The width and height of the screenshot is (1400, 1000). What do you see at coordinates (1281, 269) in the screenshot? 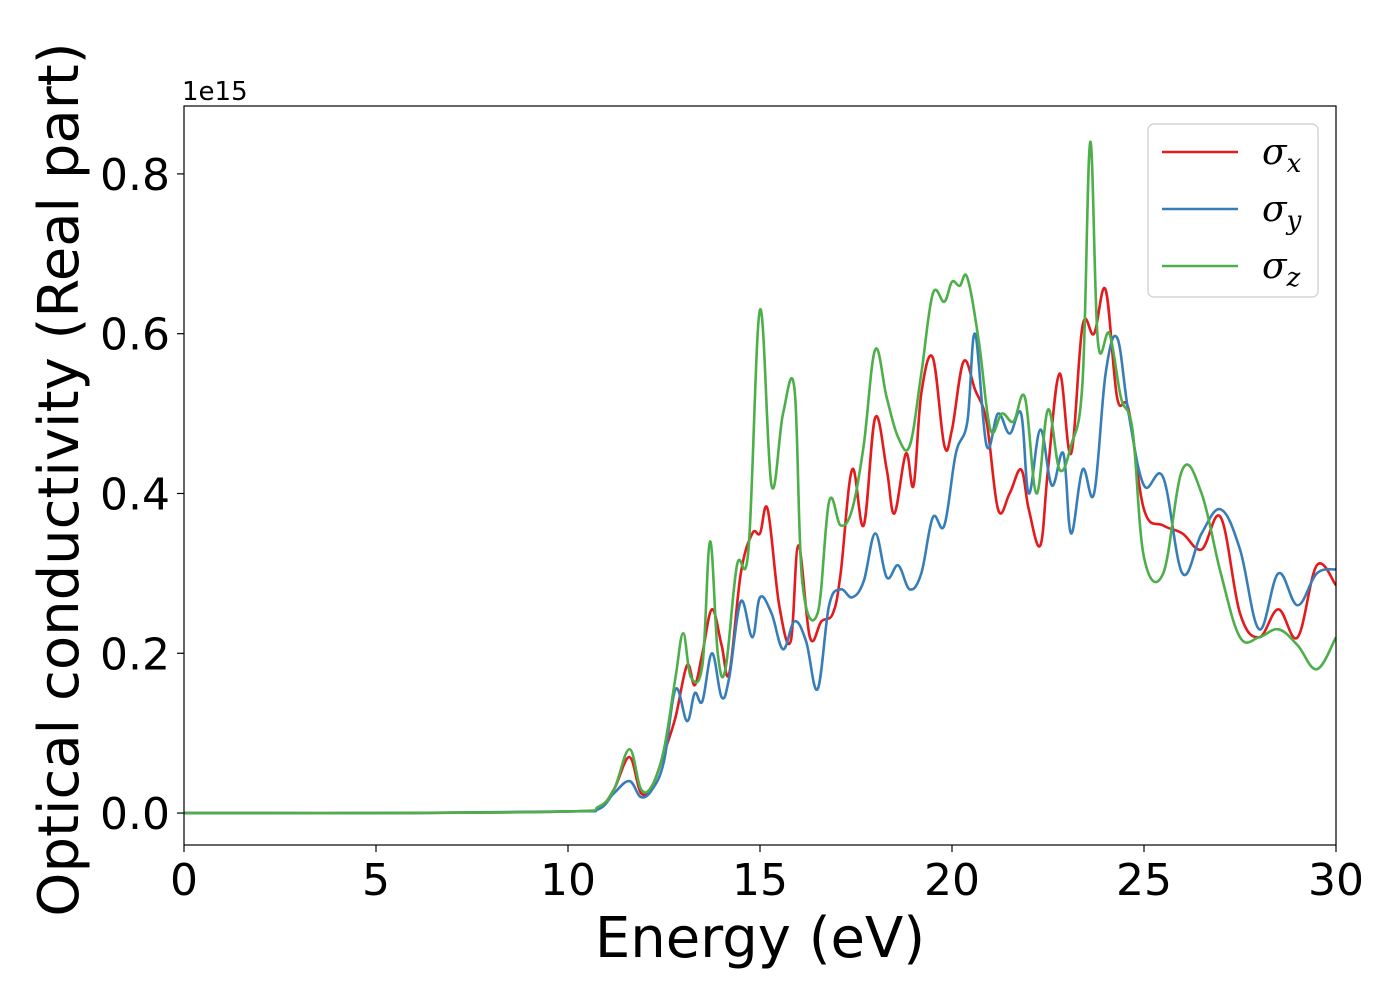
I see `legend-label-z: σz` at bounding box center [1281, 269].